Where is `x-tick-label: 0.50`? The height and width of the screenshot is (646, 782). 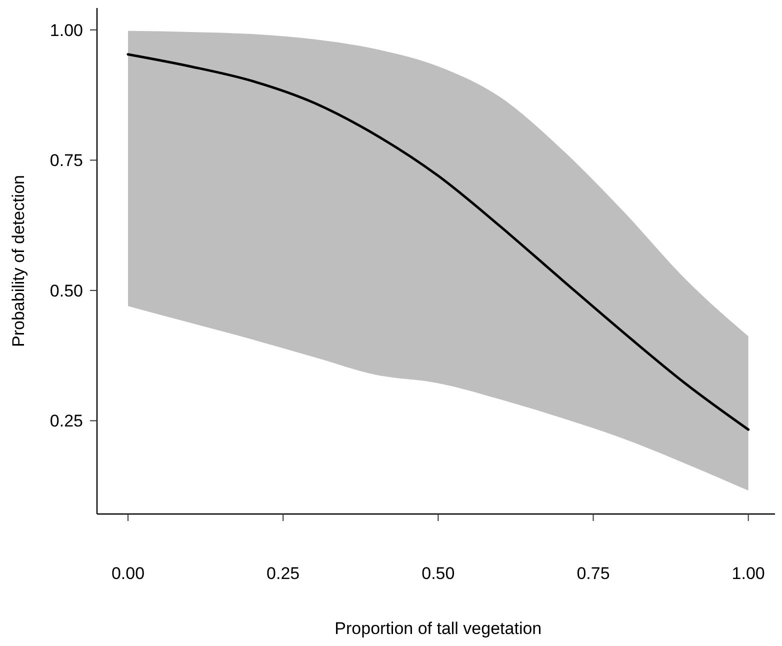 x-tick-label: 0.50 is located at coordinates (438, 573).